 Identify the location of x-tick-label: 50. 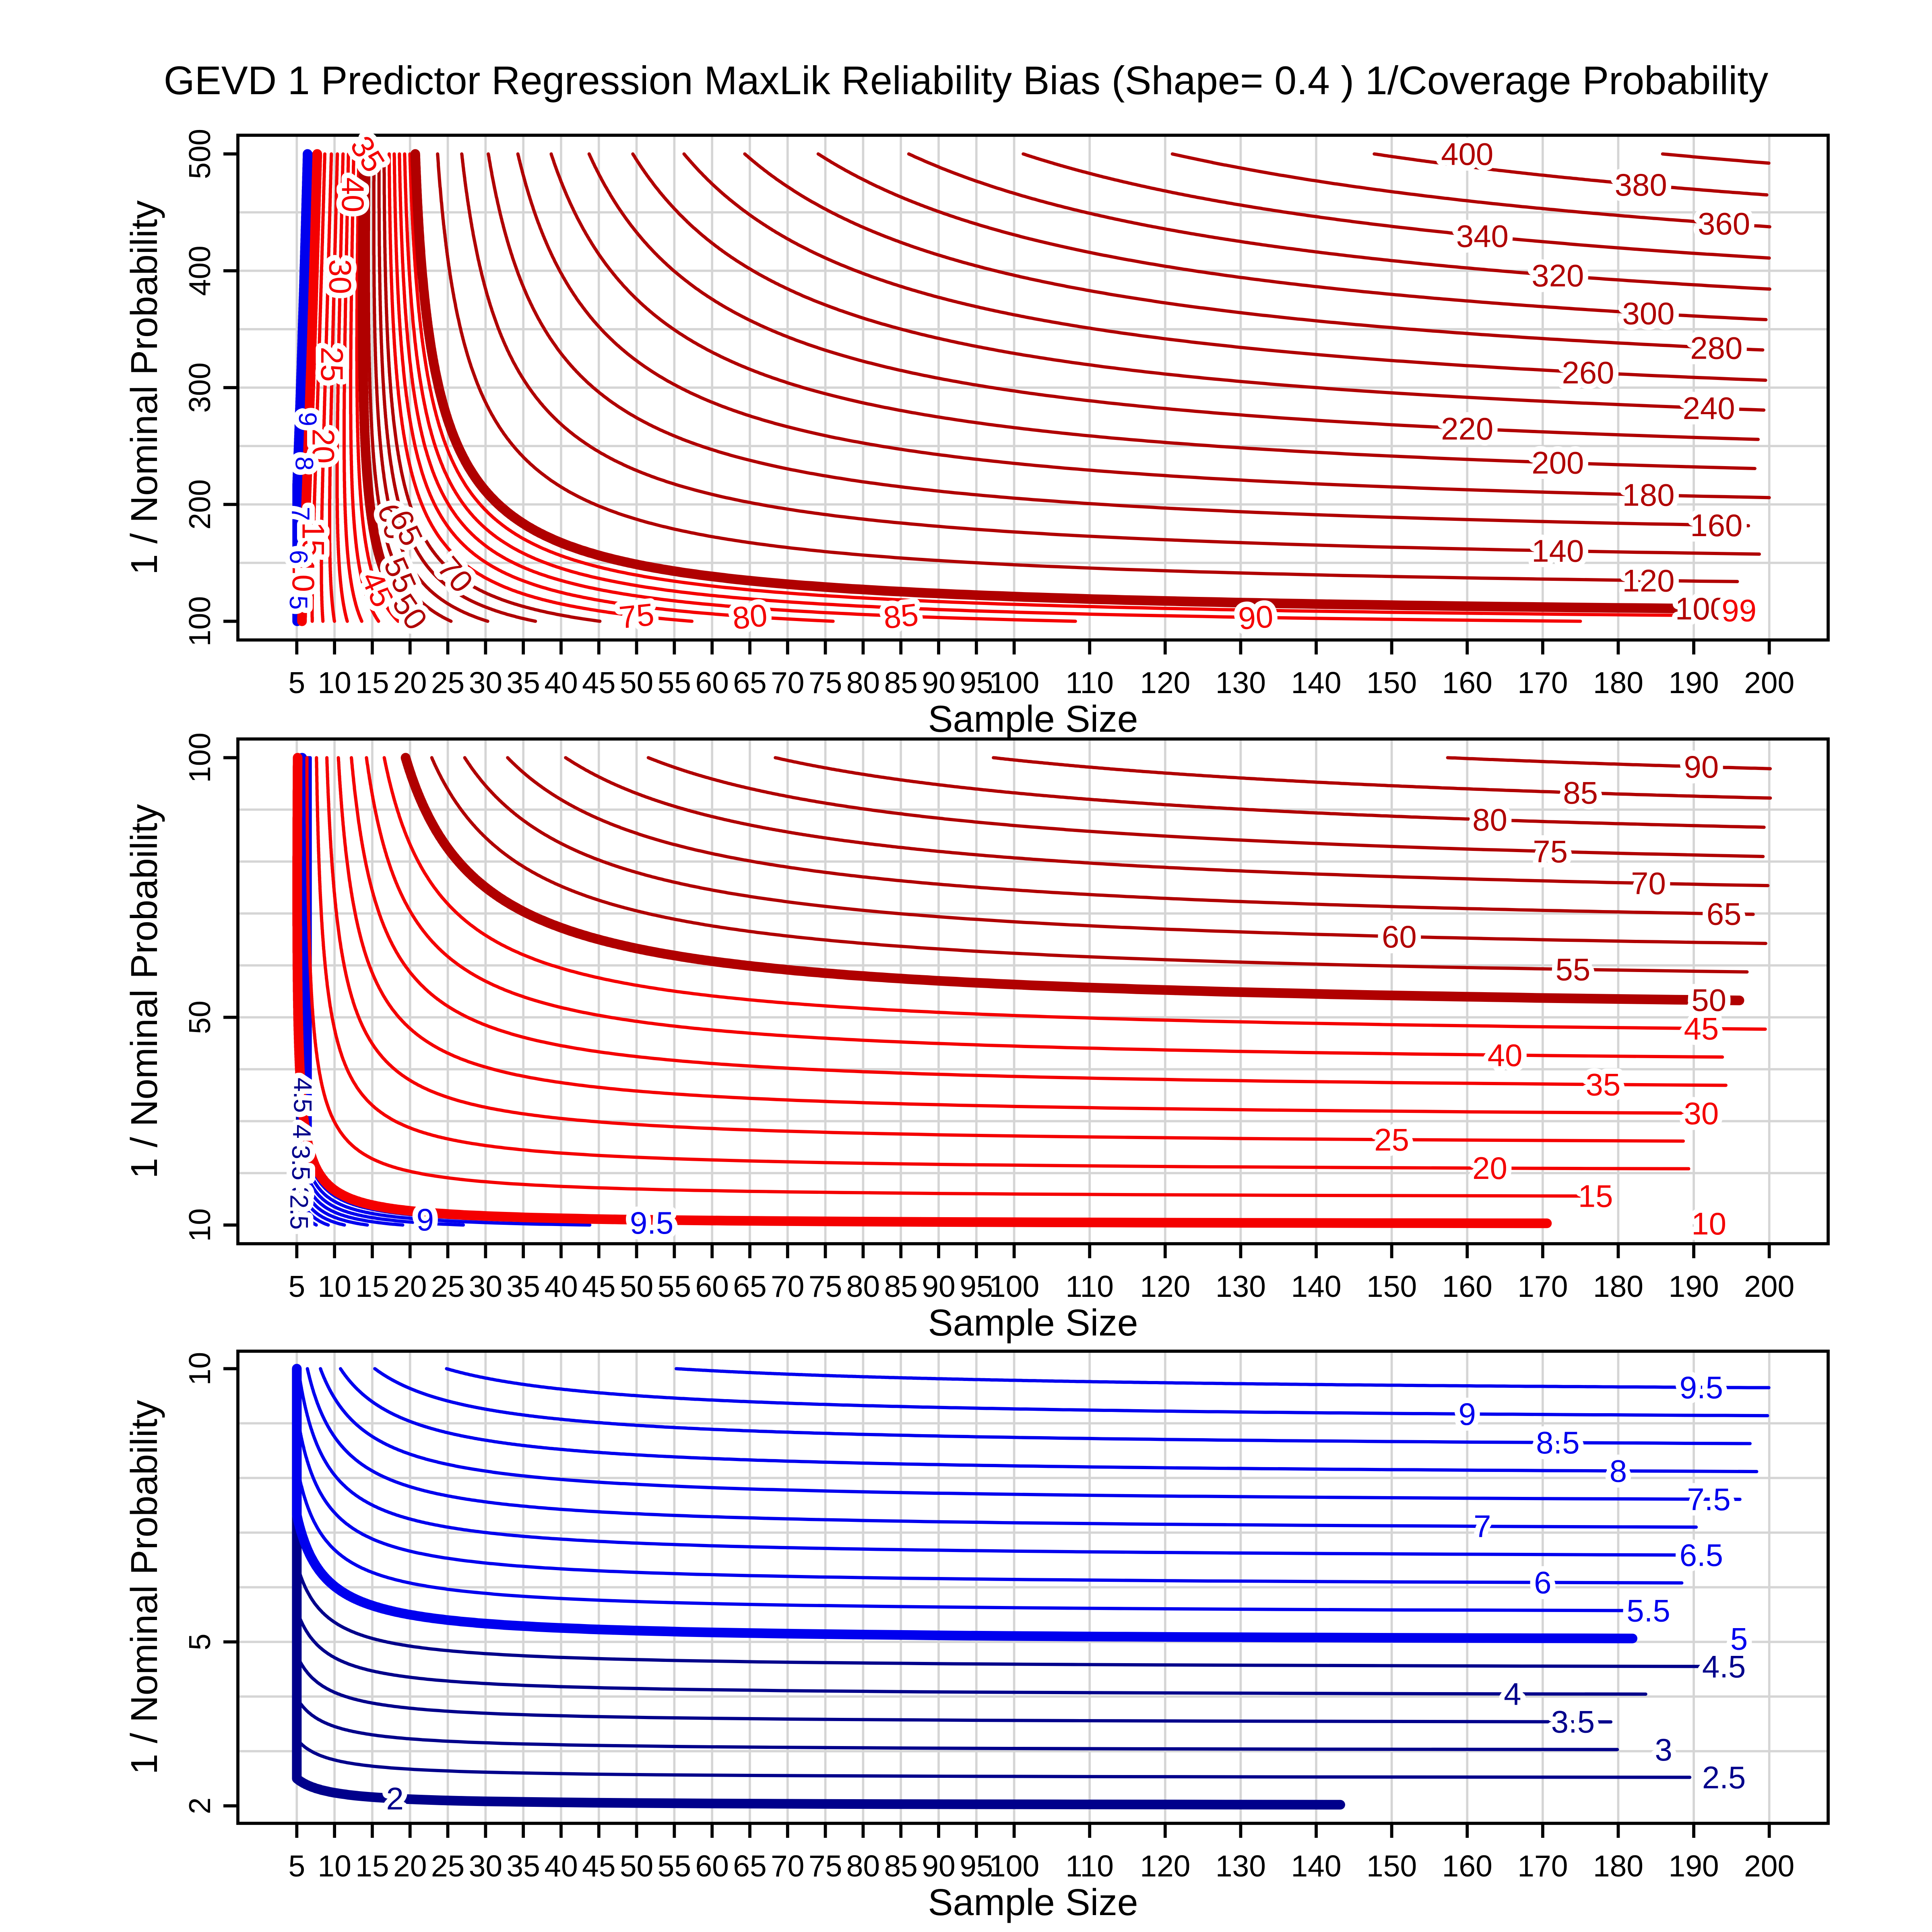
(636, 683).